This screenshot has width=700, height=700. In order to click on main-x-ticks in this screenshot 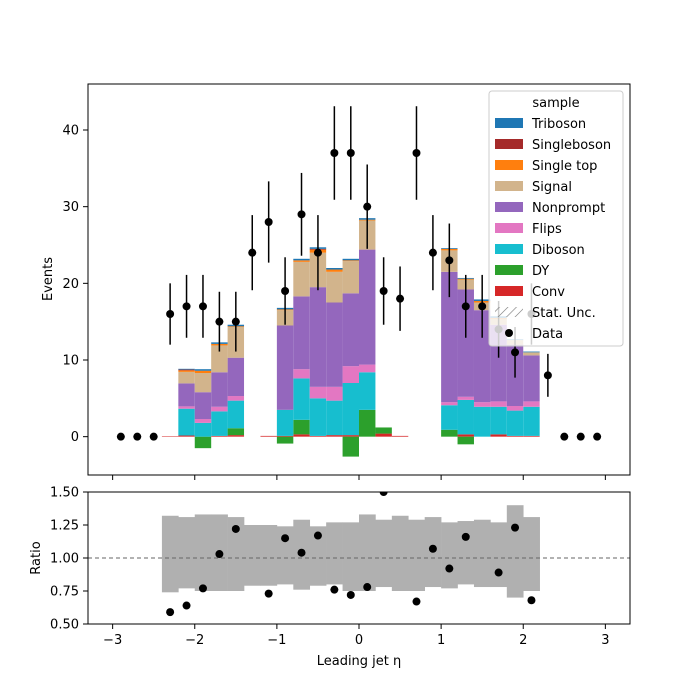, I will do `click(359, 477)`.